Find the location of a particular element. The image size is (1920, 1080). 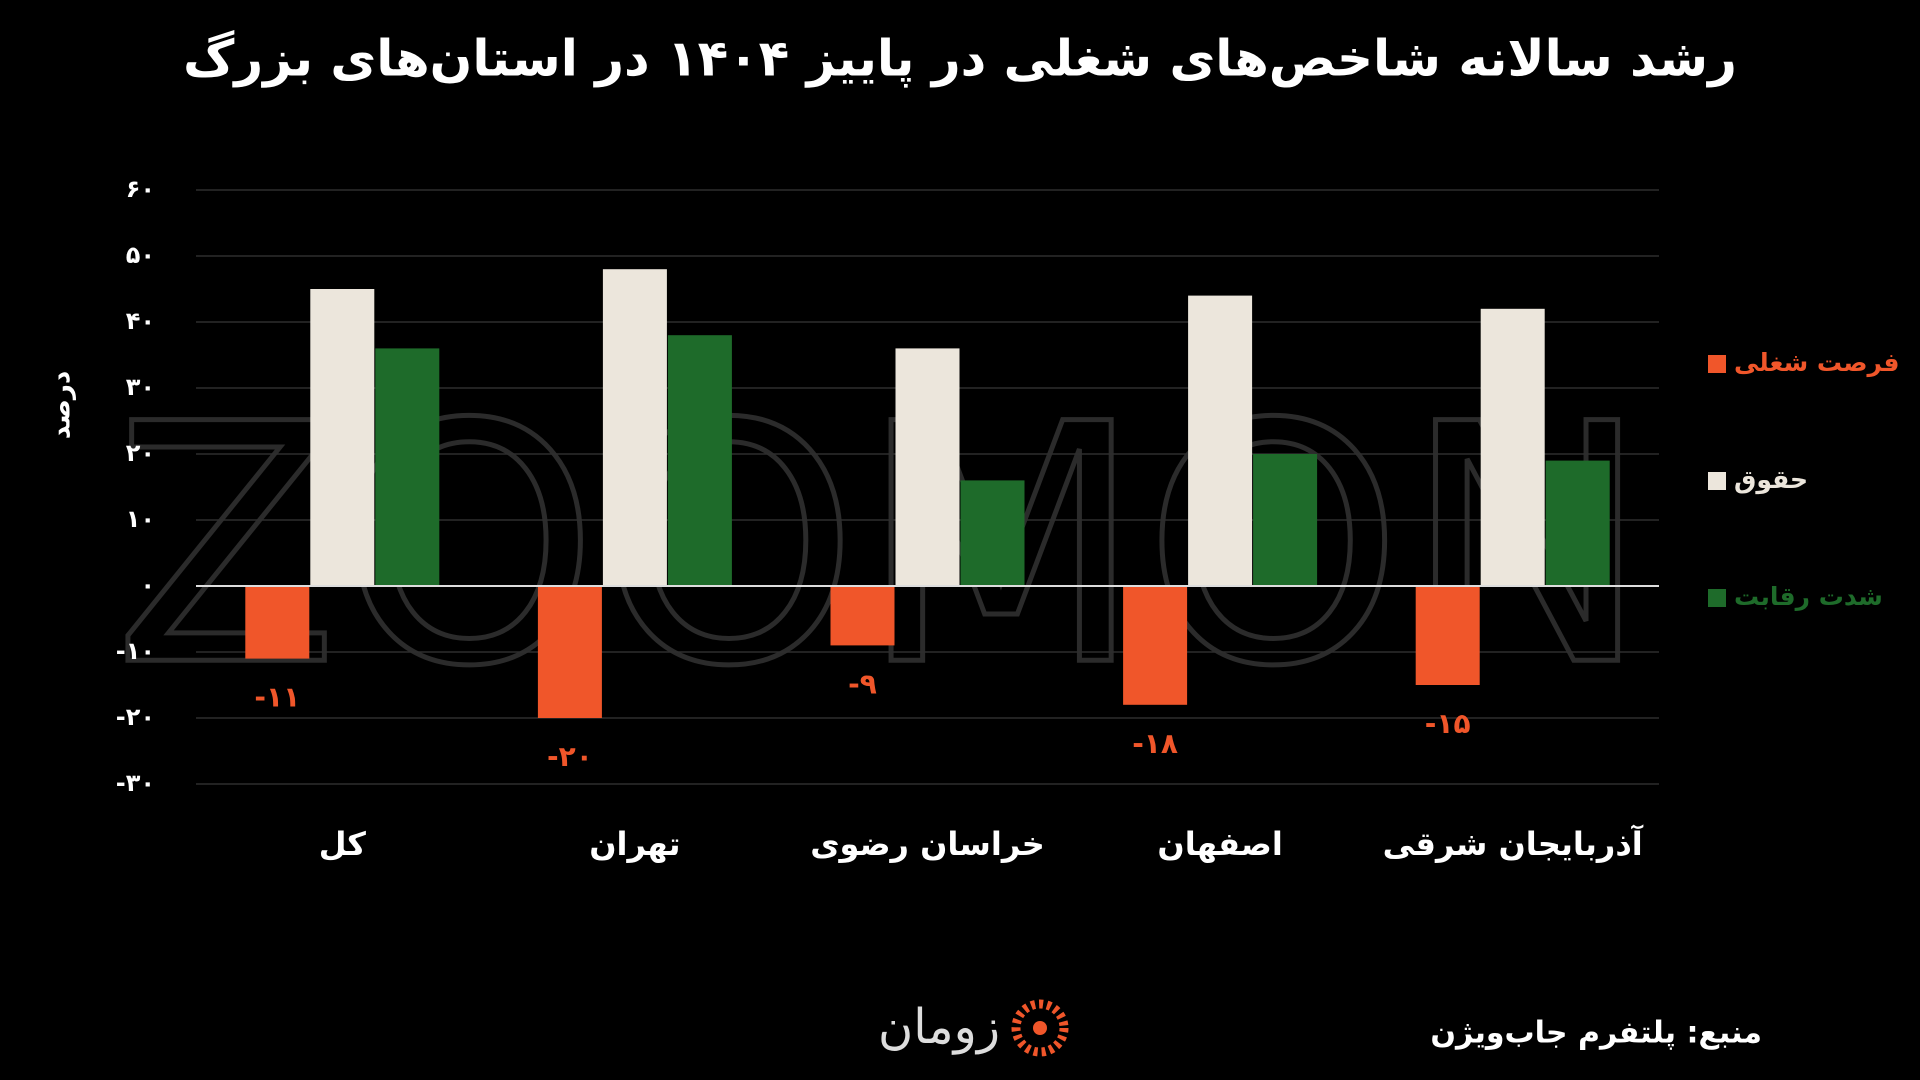

y-tick-label: ۳۰ is located at coordinates (140, 387).